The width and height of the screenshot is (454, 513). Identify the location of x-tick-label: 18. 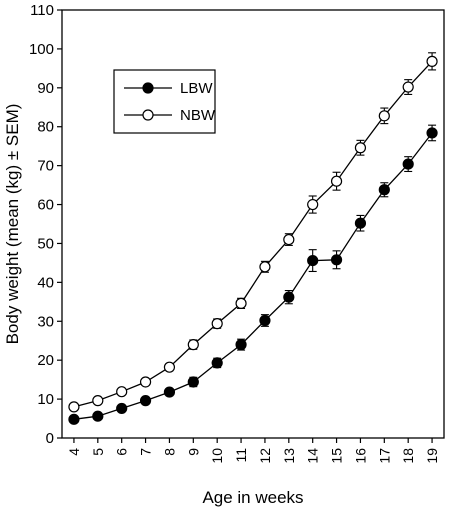
(408, 456).